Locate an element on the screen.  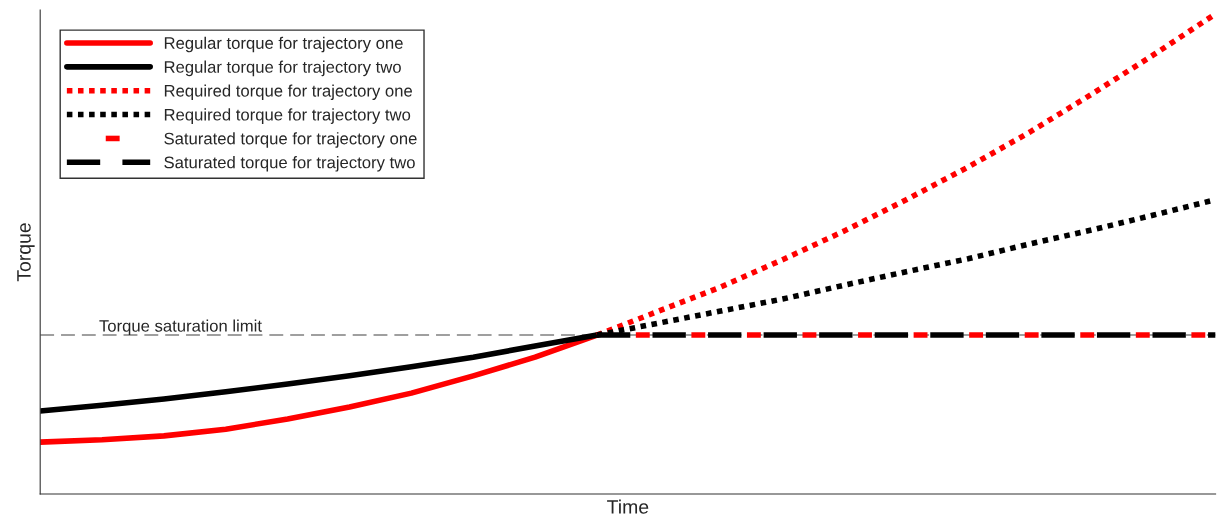
y-axis-title: Torque is located at coordinates (26, 252).